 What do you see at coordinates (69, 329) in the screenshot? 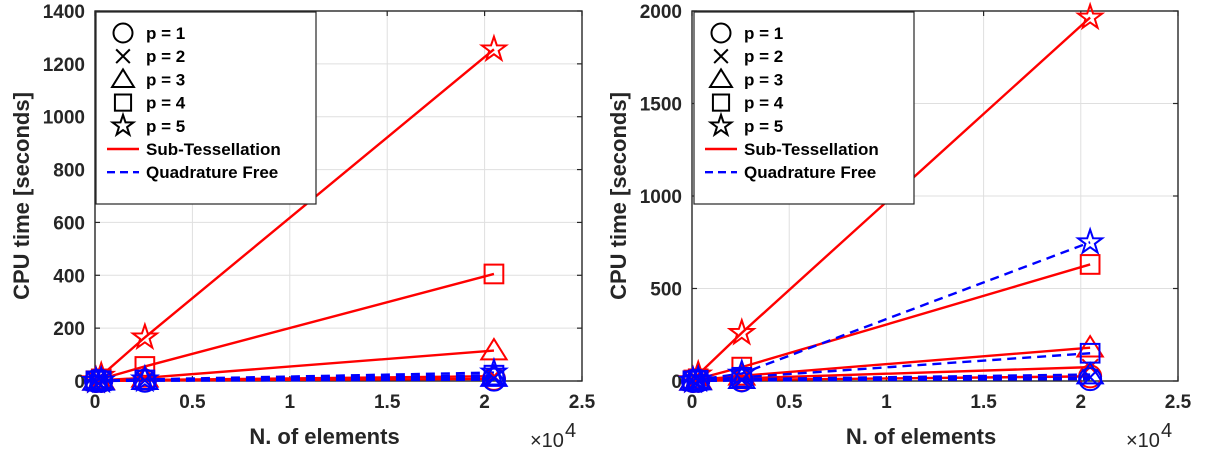
I see `y-tick-label: 200` at bounding box center [69, 329].